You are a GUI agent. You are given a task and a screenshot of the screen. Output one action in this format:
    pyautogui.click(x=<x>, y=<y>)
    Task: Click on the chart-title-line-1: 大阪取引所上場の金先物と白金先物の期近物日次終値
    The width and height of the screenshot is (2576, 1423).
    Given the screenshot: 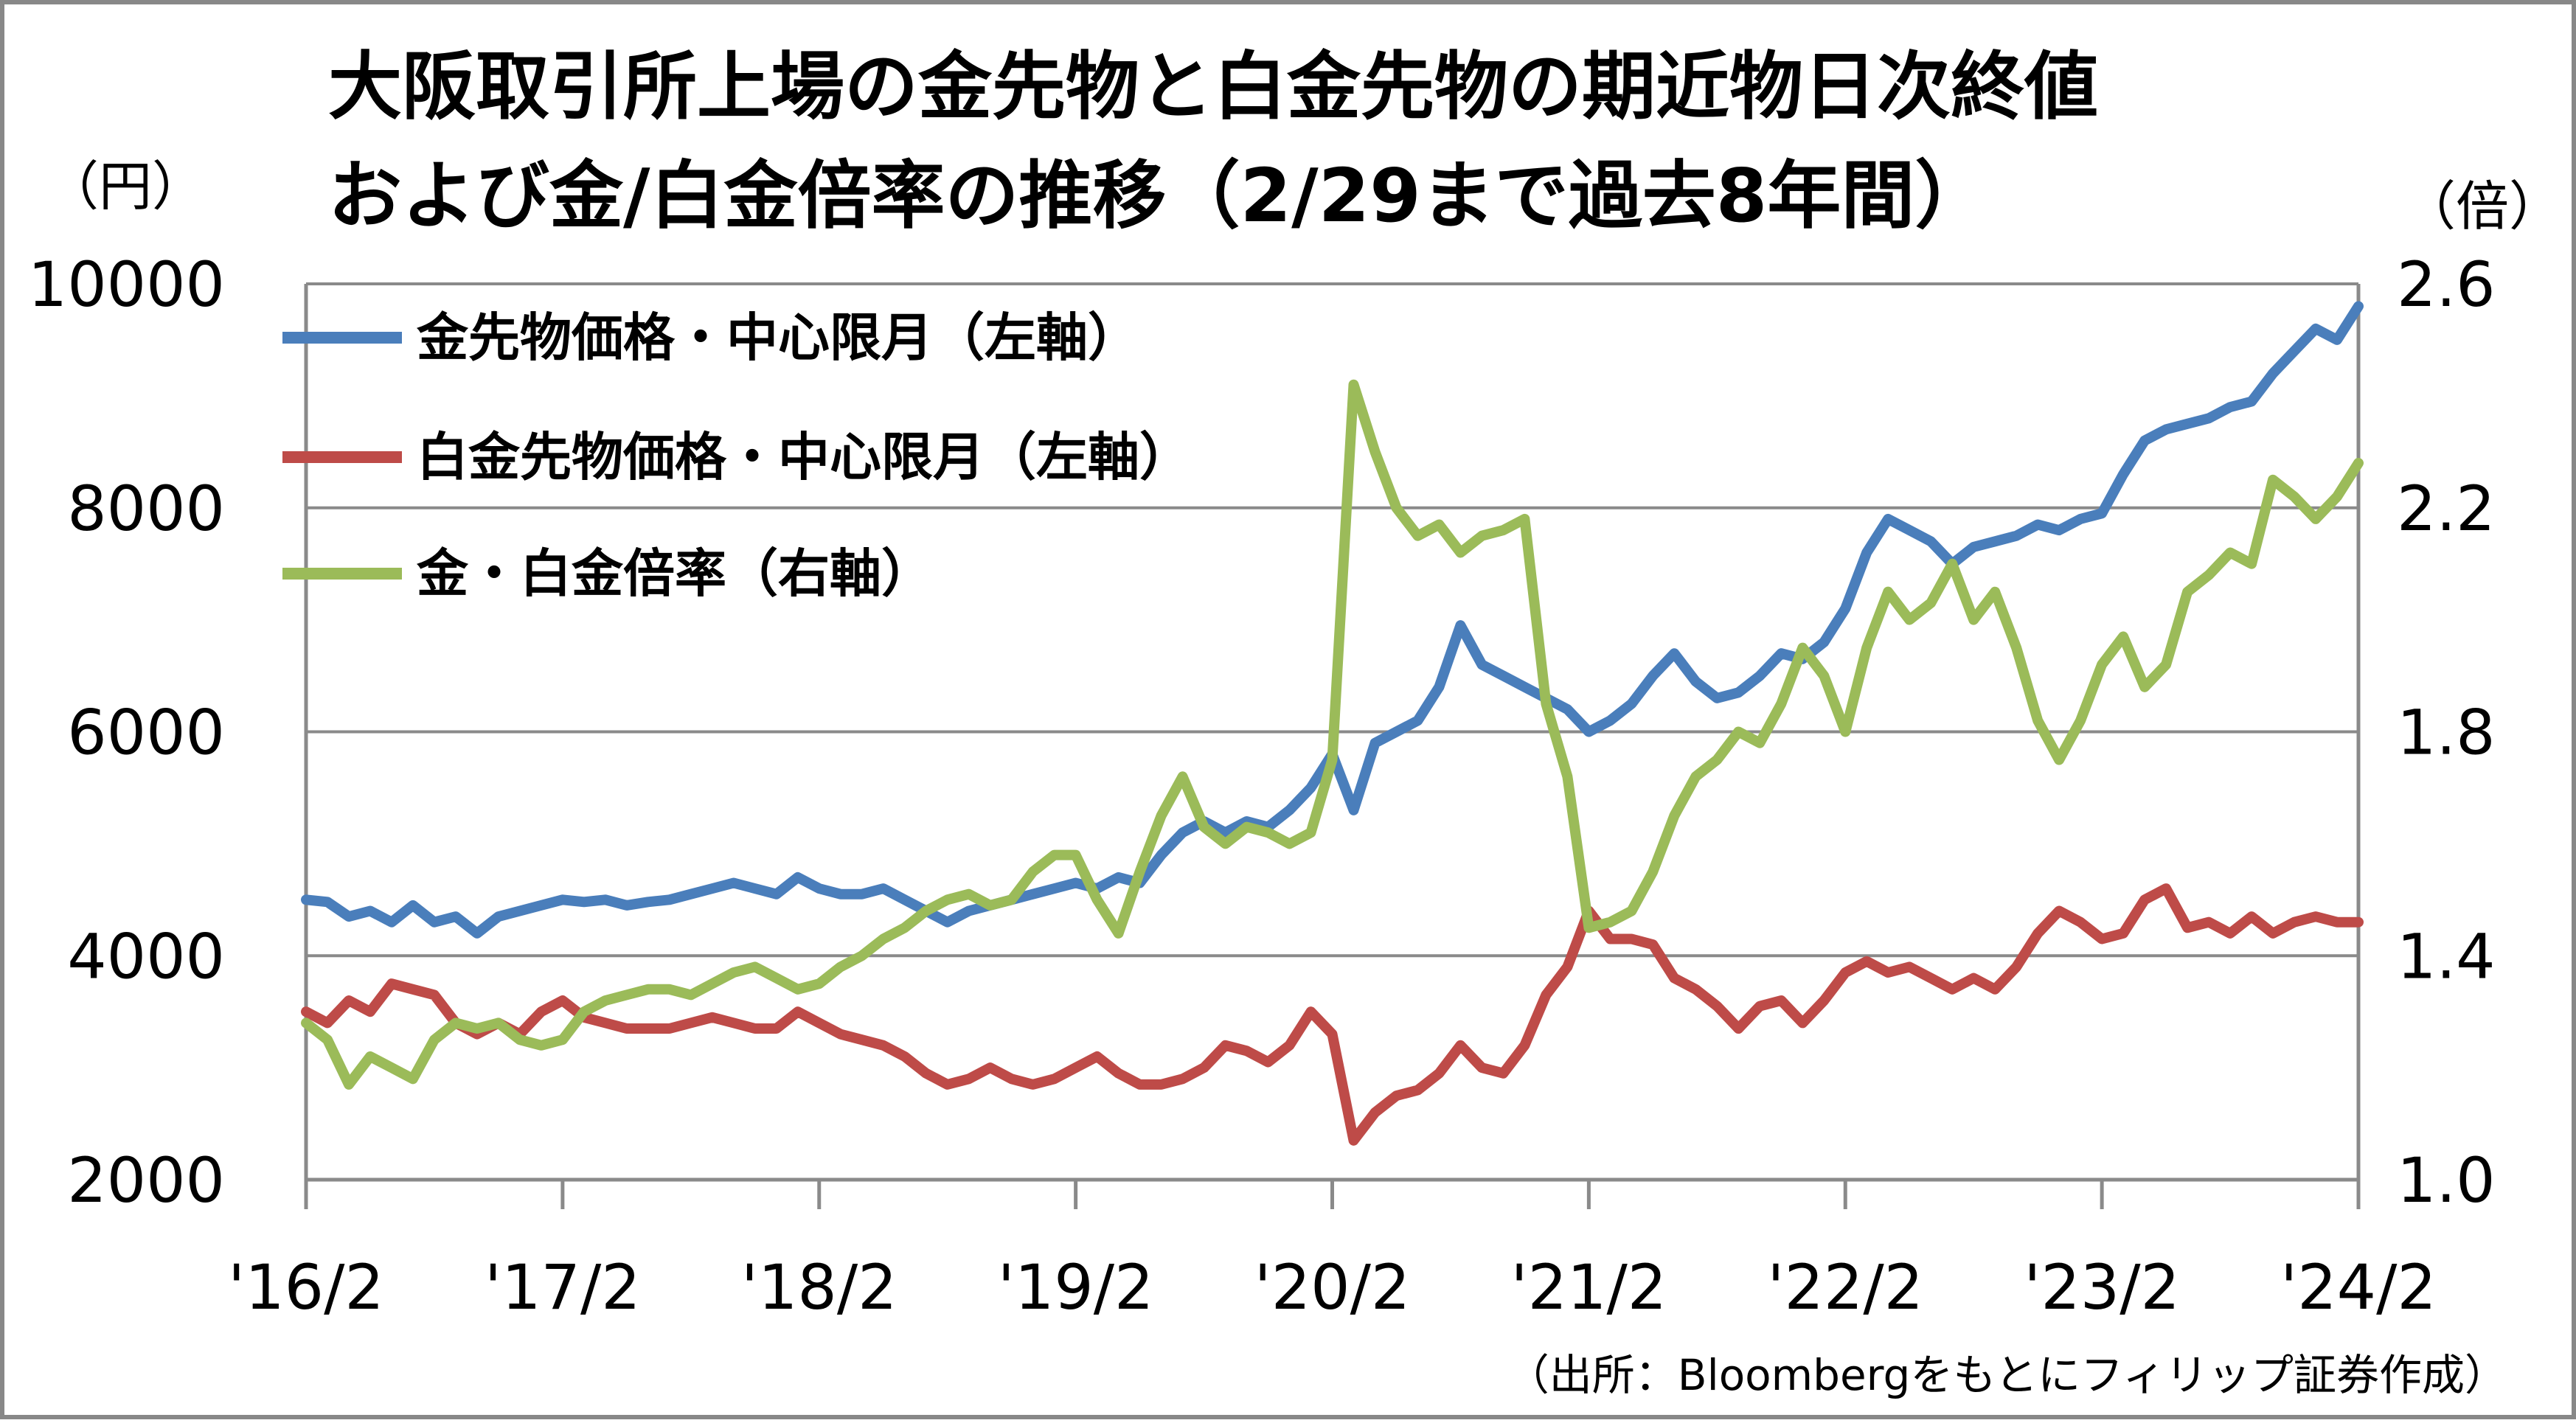 What is the action you would take?
    pyautogui.click(x=1213, y=87)
    